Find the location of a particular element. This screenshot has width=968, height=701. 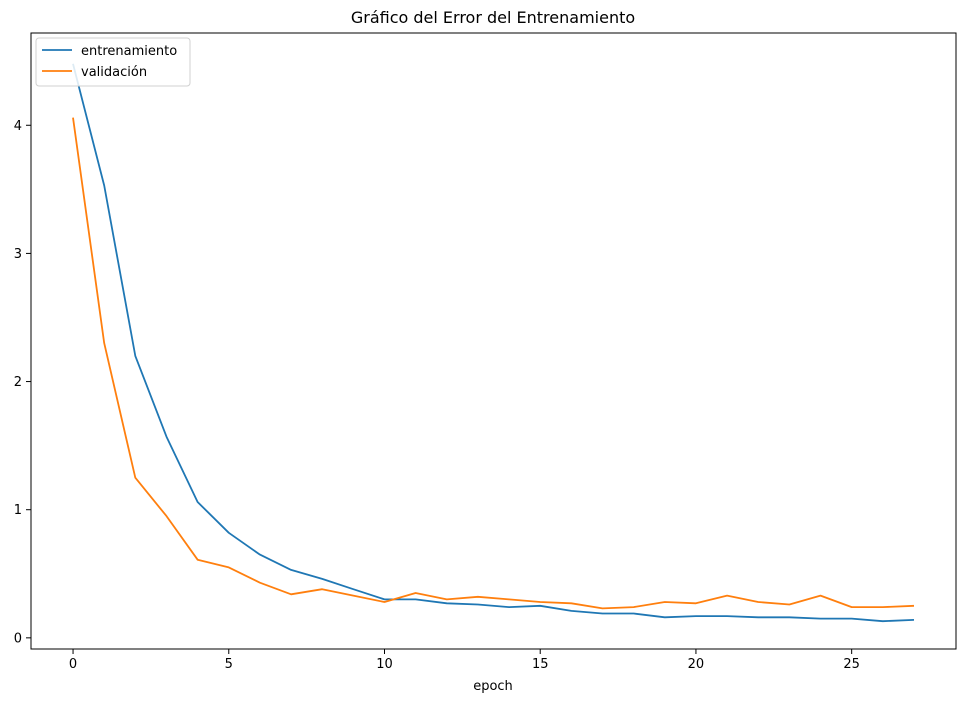

y-tick-label: 3 is located at coordinates (18, 254).